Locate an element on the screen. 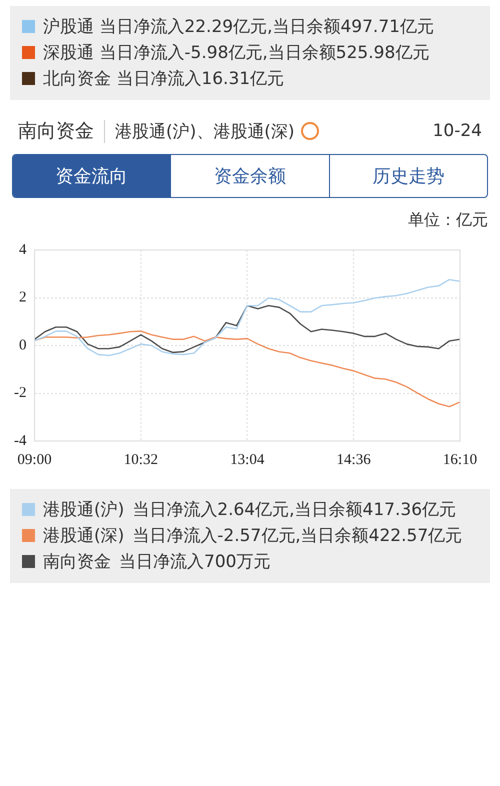 The height and width of the screenshot is (786, 500). legend-label: 港股通(深) is located at coordinates (83, 536).